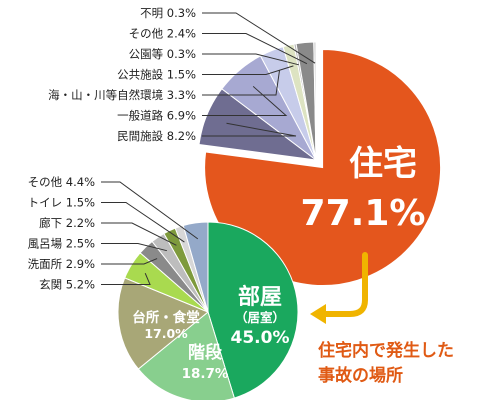 This screenshot has width=482, height=400. I want to click on big-pie-label-1: 民間施設 8.2%, so click(156, 136).